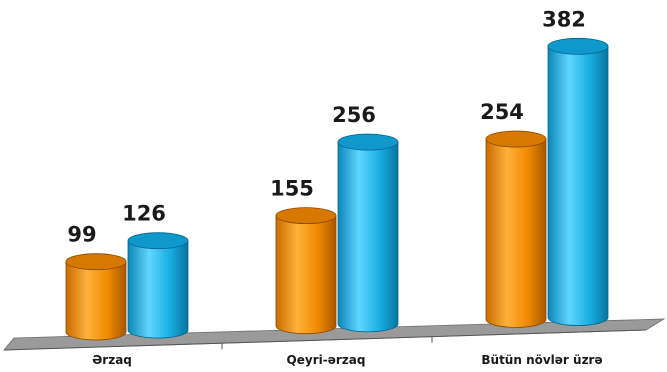 Image resolution: width=667 pixels, height=372 pixels. What do you see at coordinates (354, 115) in the screenshot?
I see `data-label: 256` at bounding box center [354, 115].